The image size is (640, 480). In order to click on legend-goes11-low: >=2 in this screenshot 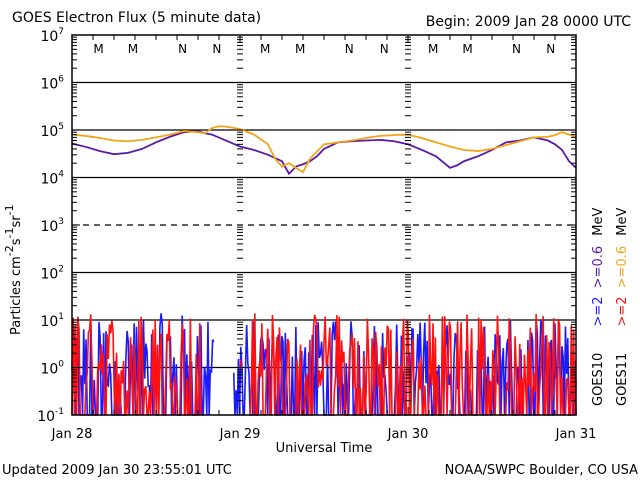, I will do `click(622, 311)`.